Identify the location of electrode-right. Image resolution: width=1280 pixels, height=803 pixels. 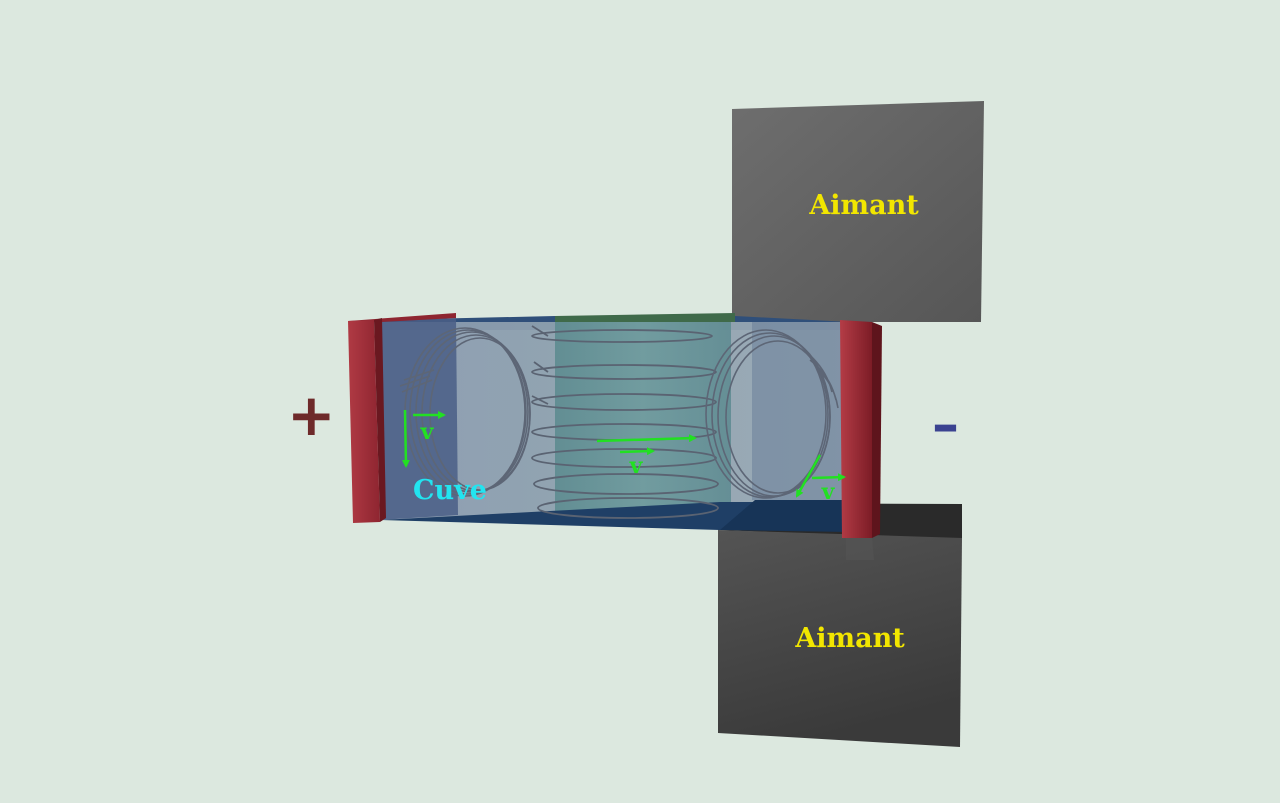
(861, 440).